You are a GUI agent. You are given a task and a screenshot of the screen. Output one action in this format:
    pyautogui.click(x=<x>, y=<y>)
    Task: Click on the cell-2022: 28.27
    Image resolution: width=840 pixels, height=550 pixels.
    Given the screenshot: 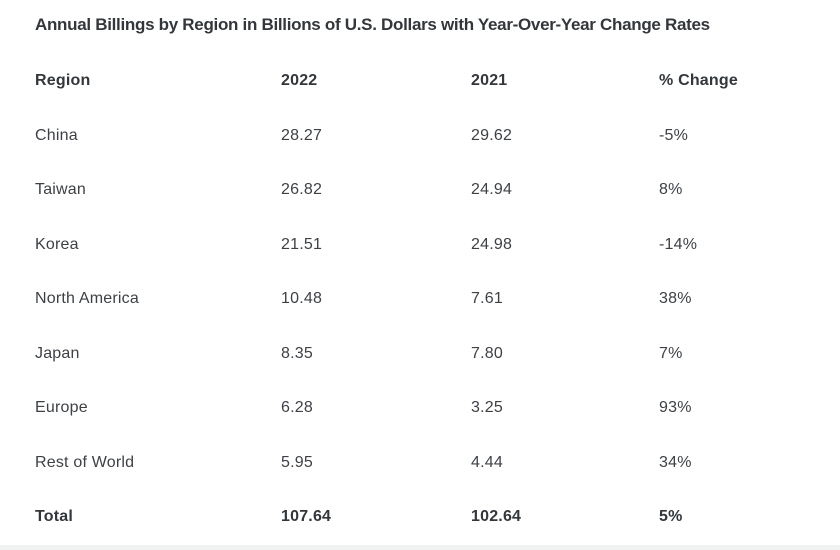 What is the action you would take?
    pyautogui.click(x=302, y=135)
    